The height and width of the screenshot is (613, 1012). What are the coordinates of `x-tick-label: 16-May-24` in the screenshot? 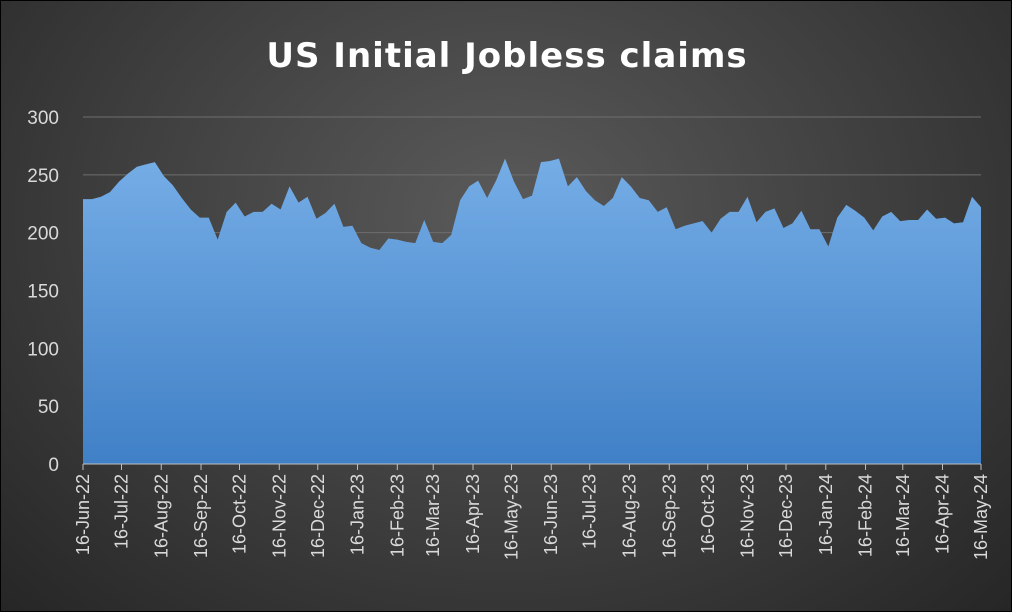 It's located at (981, 517).